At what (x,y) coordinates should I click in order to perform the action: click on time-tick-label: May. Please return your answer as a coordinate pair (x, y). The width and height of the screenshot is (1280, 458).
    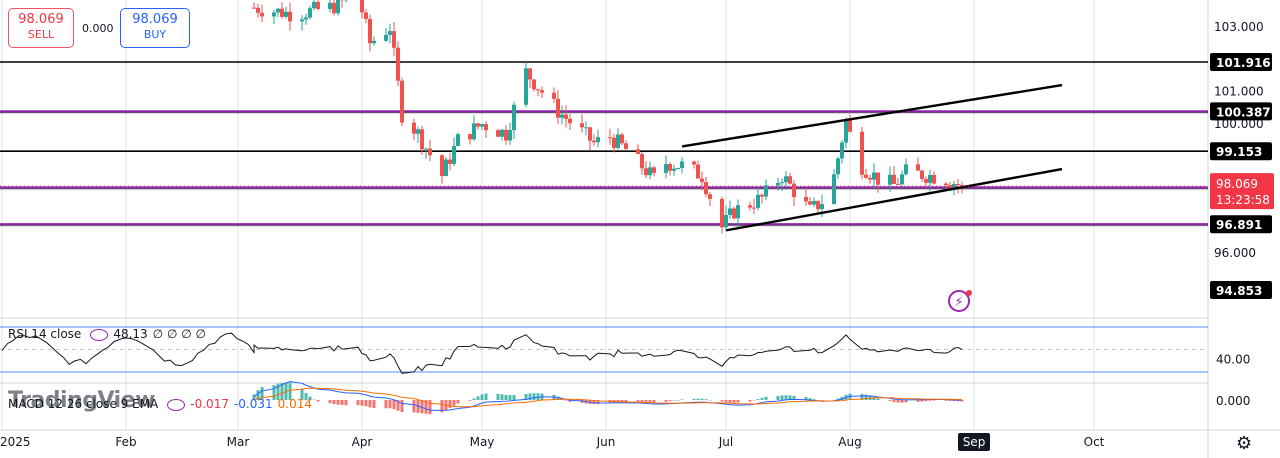
    Looking at the image, I should click on (482, 442).